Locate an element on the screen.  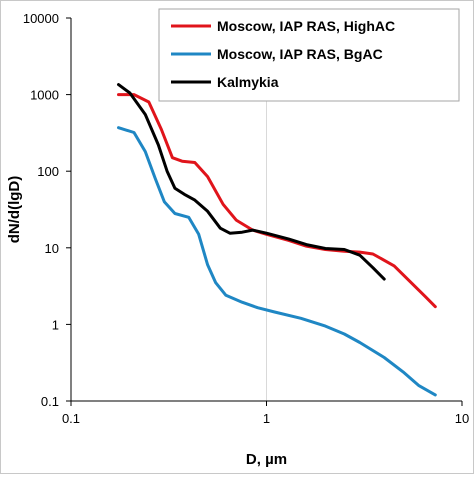
y-tick-label-1: 1 is located at coordinates (55, 324).